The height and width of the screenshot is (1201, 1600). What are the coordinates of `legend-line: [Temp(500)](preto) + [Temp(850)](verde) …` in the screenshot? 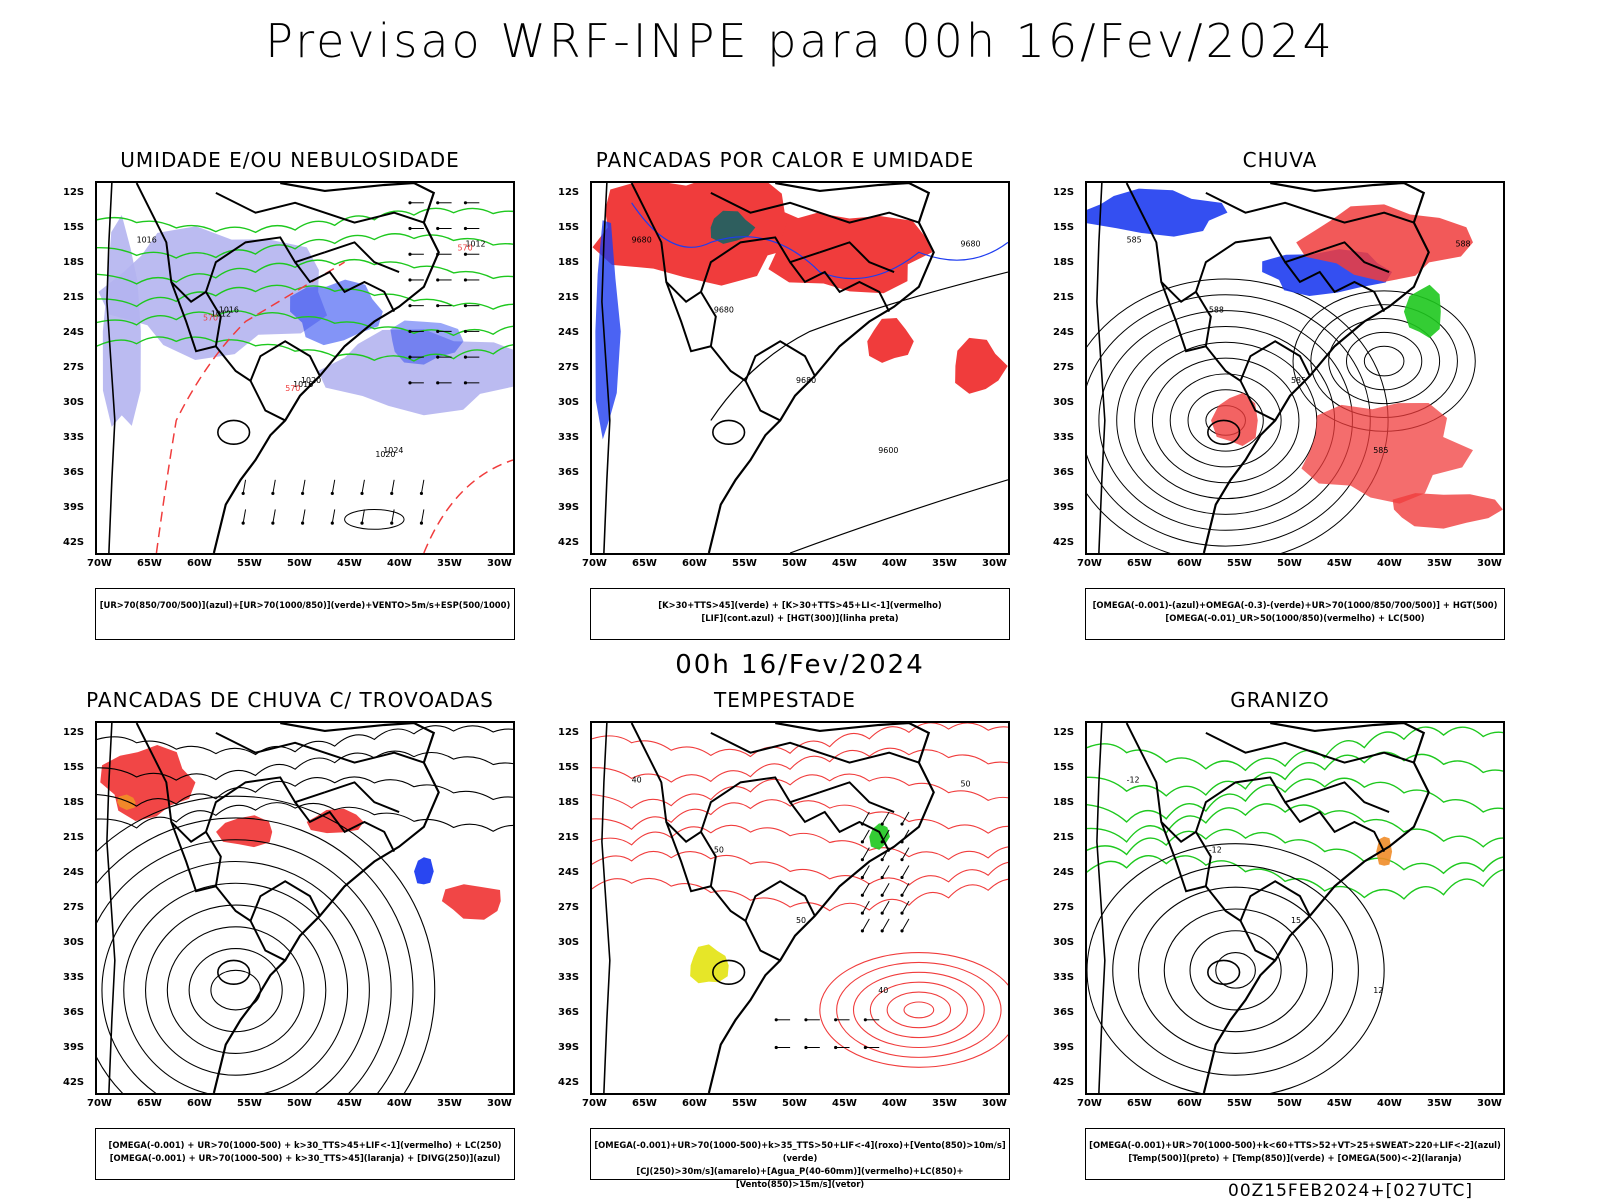 It's located at (1295, 1158).